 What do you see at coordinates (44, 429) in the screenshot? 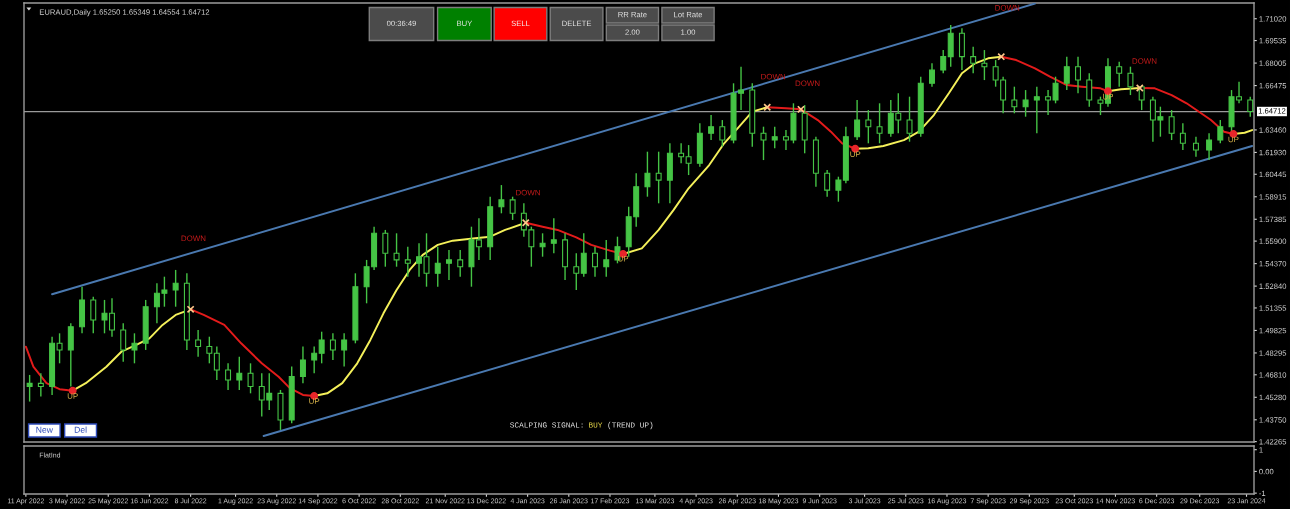
I see `annotation: New` at bounding box center [44, 429].